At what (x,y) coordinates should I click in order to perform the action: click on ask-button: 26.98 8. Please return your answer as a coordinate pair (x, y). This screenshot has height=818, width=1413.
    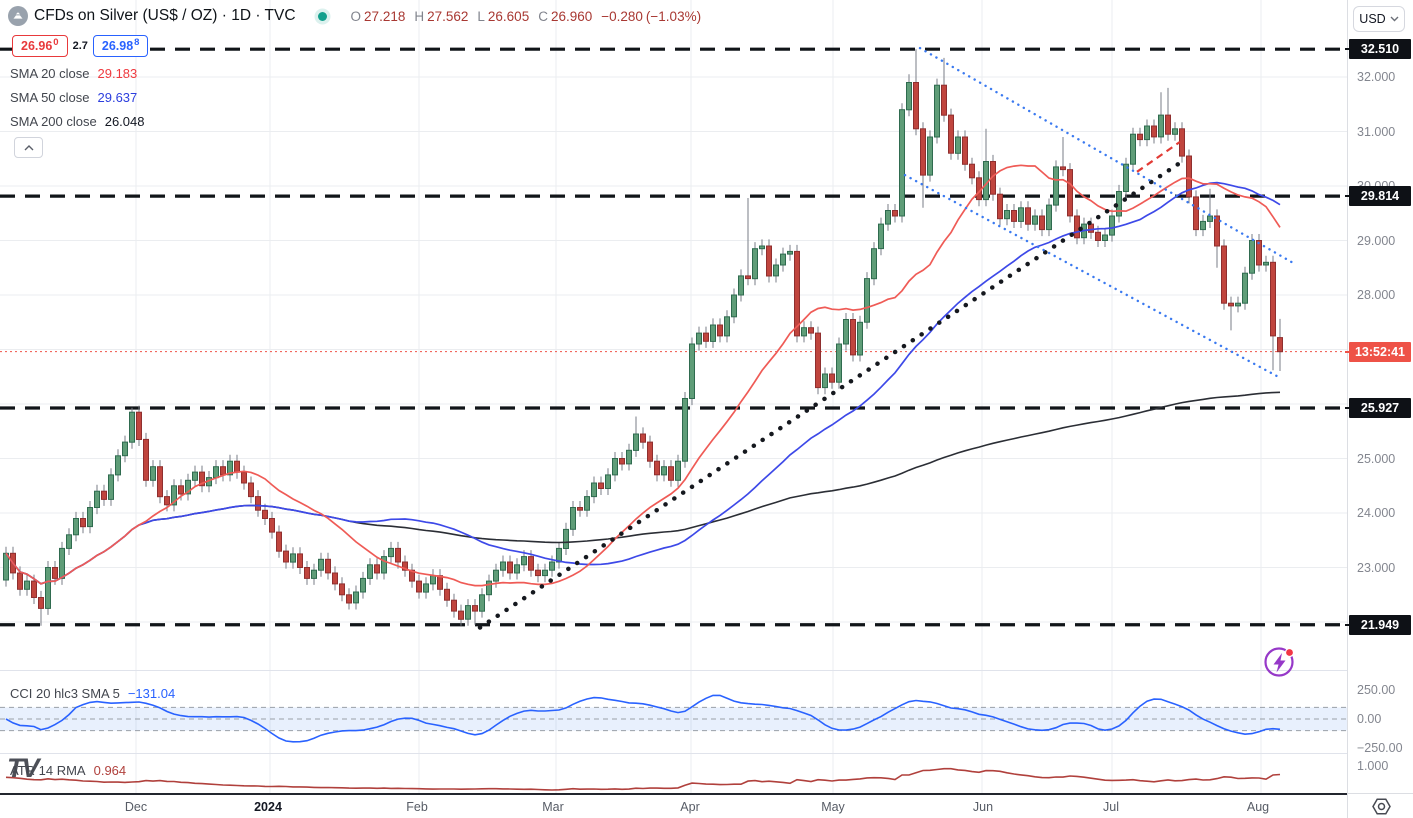
    Looking at the image, I should click on (120, 46).